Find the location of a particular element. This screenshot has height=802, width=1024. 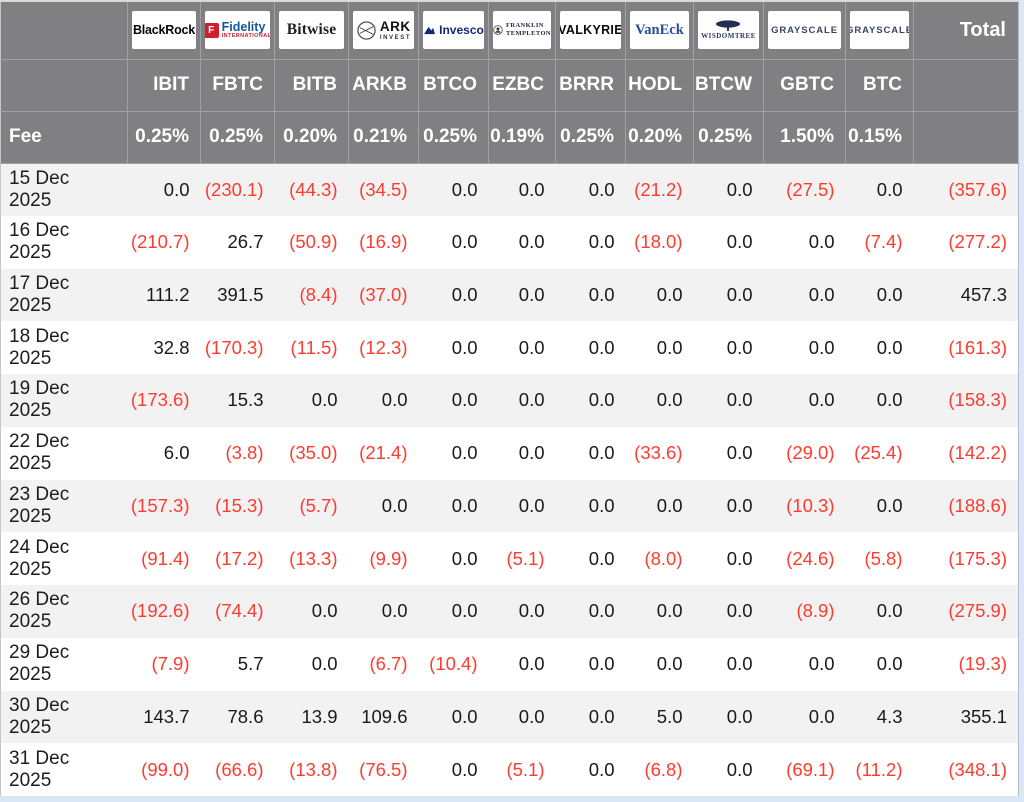

fee-btcw: 0.25% is located at coordinates (728, 137).